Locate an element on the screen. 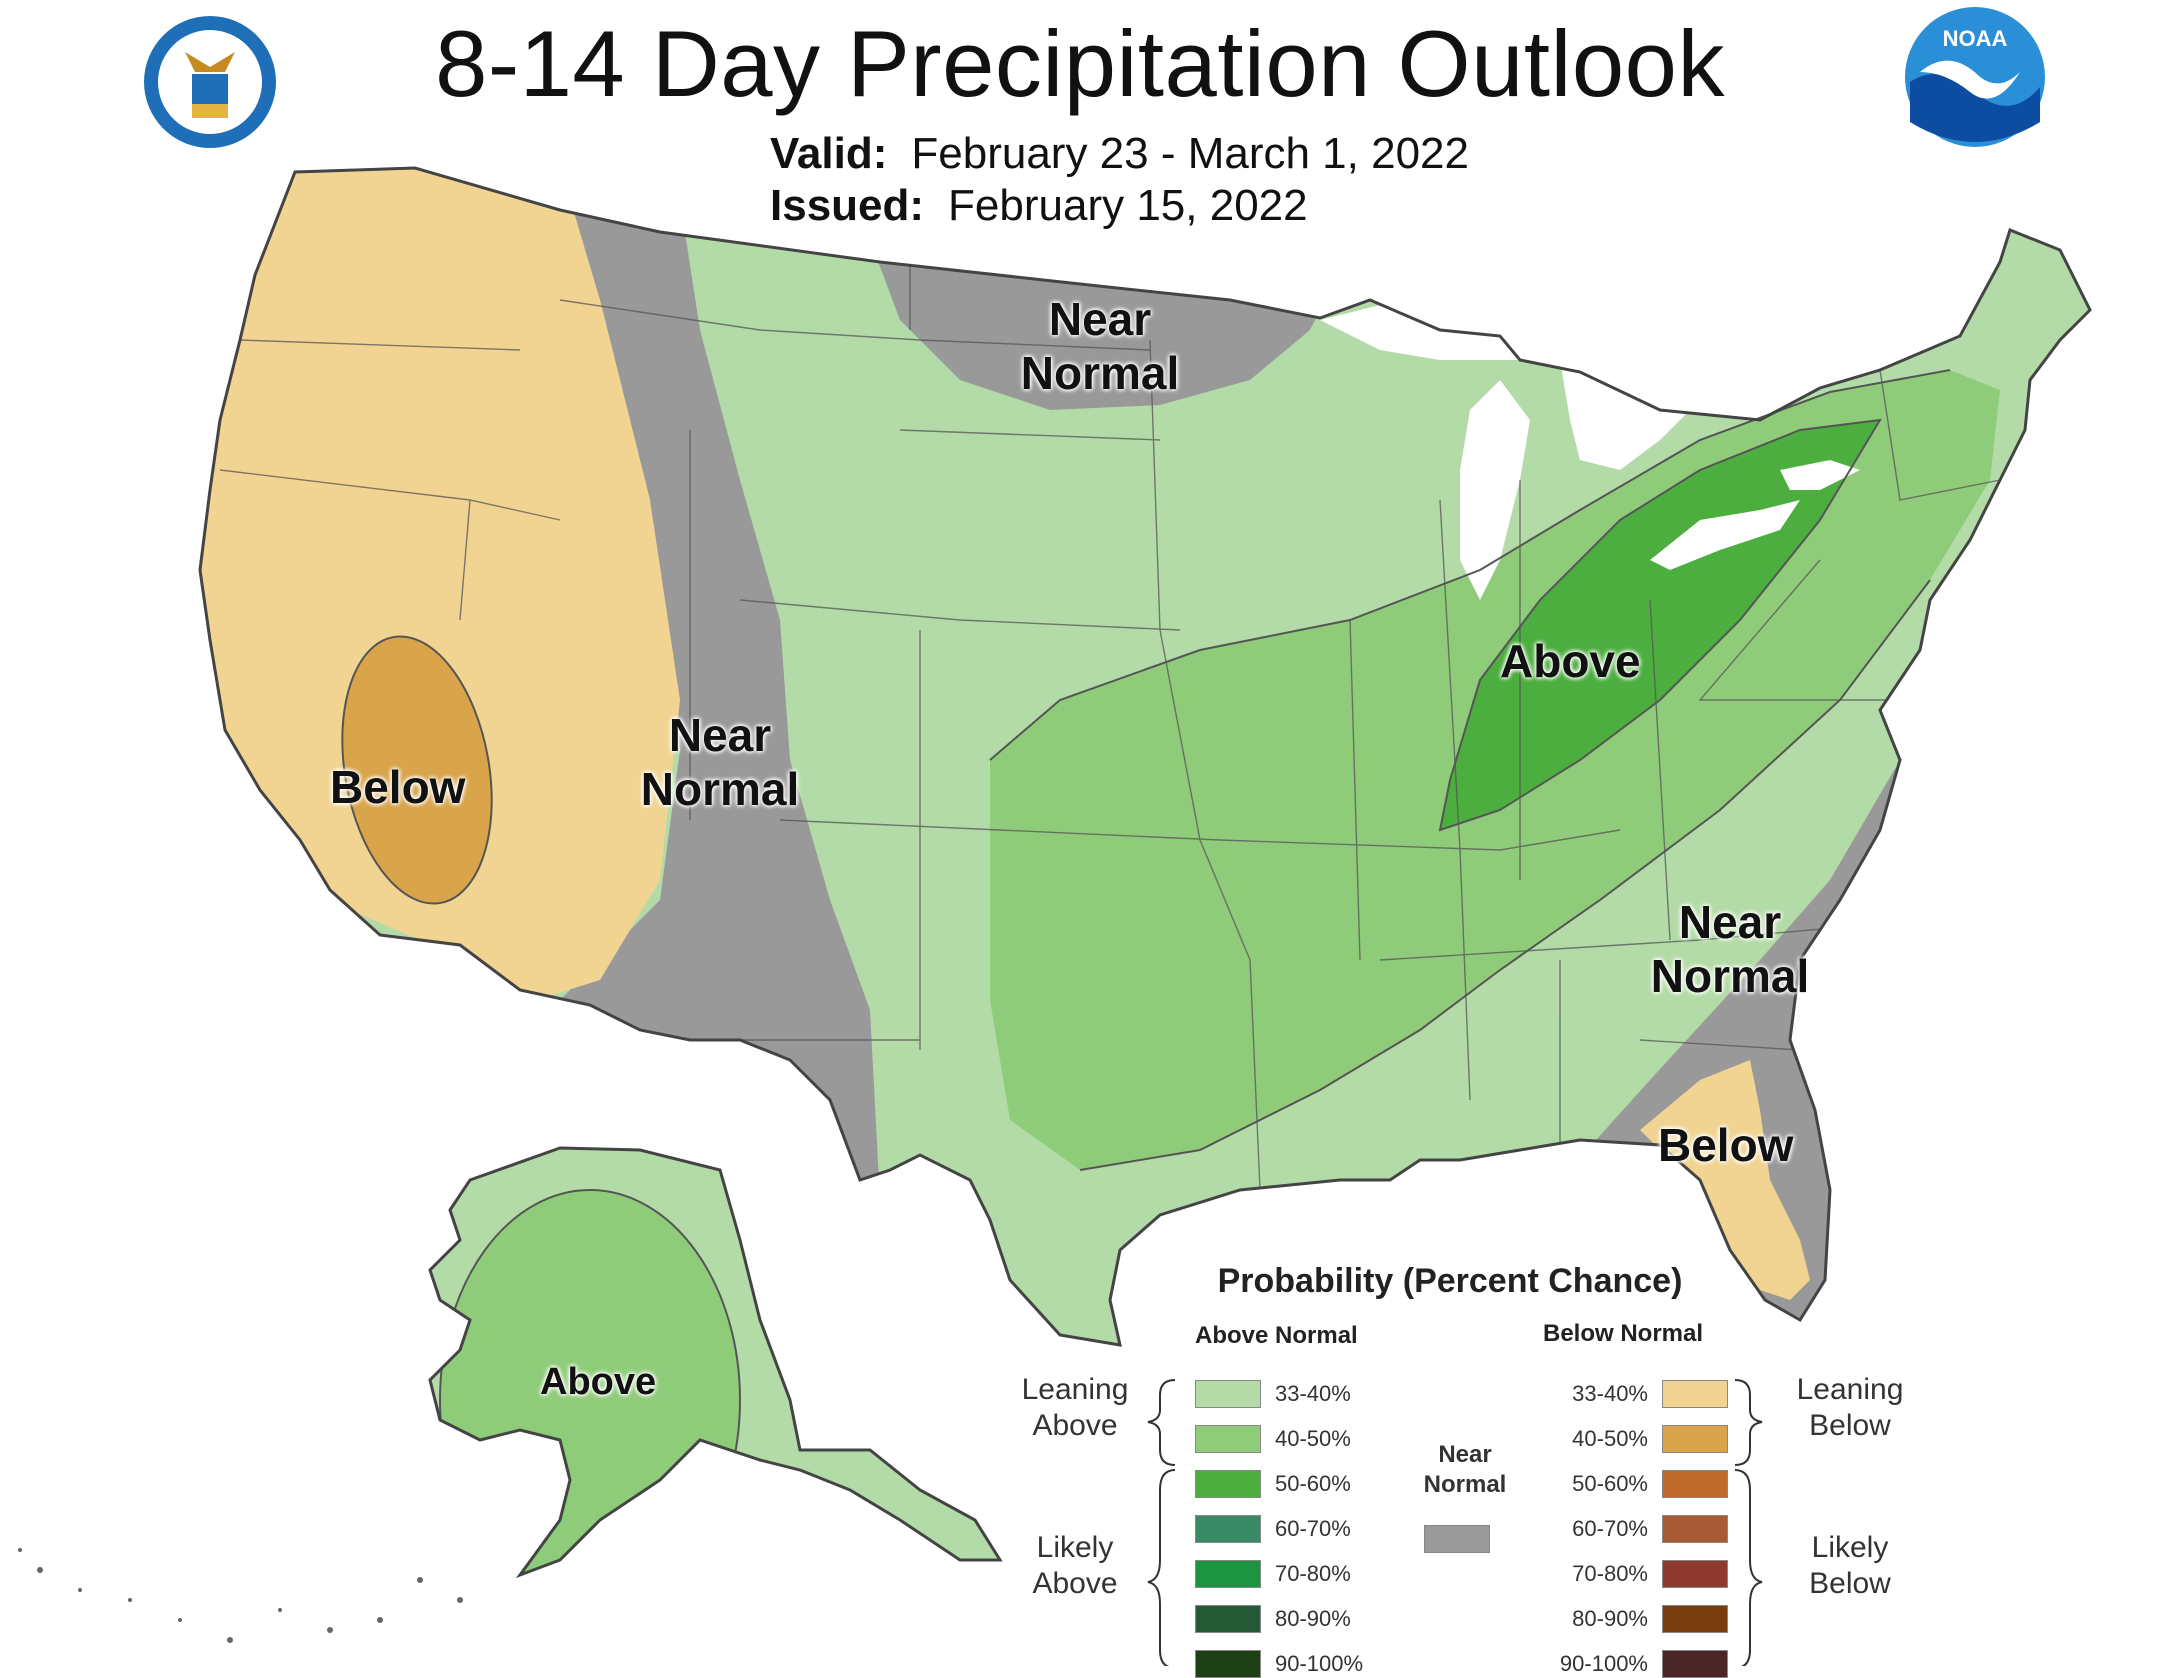  legend-likely-below: Likely Below is located at coordinates (1850, 1565).